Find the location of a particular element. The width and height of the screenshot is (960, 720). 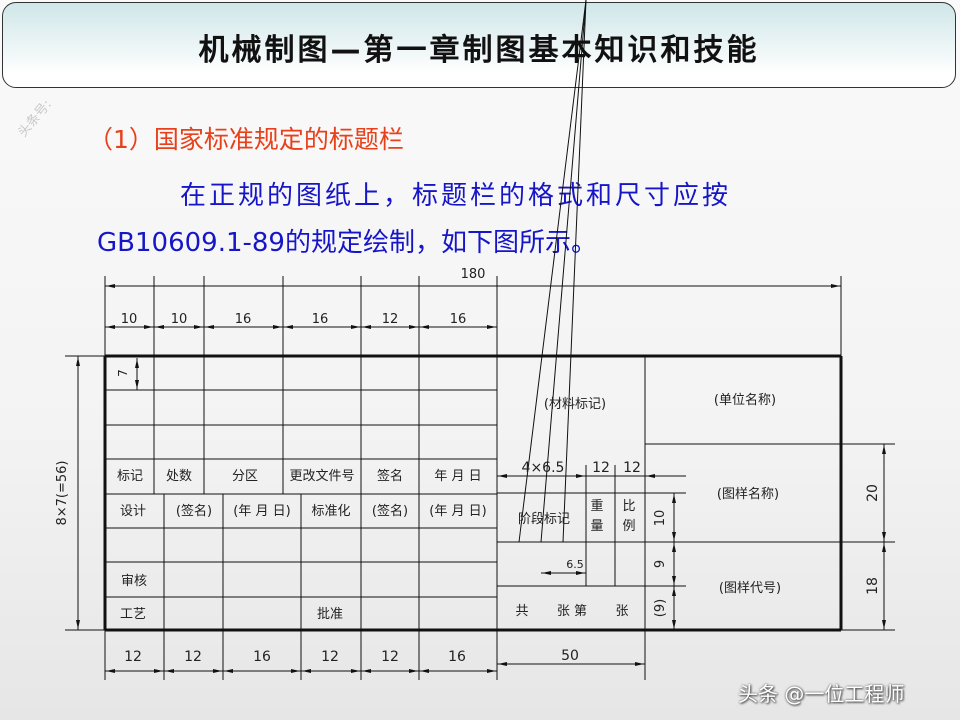

signature-header: 设计 is located at coordinates (133, 511).